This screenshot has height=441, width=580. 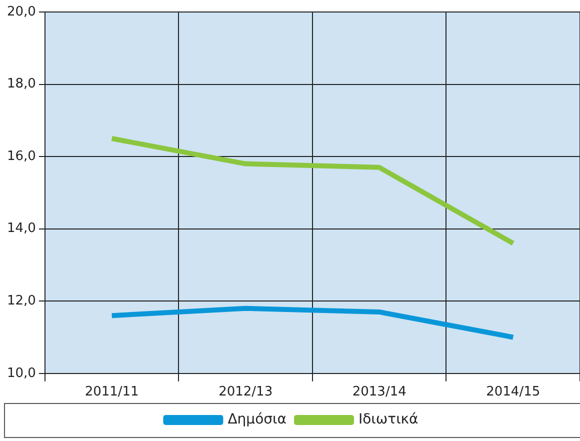 I want to click on y-tick-label: 14,0, so click(x=21, y=228).